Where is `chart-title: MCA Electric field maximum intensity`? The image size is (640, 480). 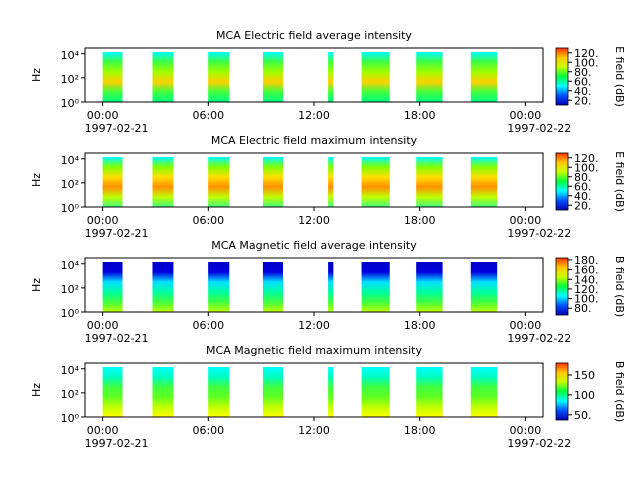
chart-title: MCA Electric field maximum intensity is located at coordinates (314, 140).